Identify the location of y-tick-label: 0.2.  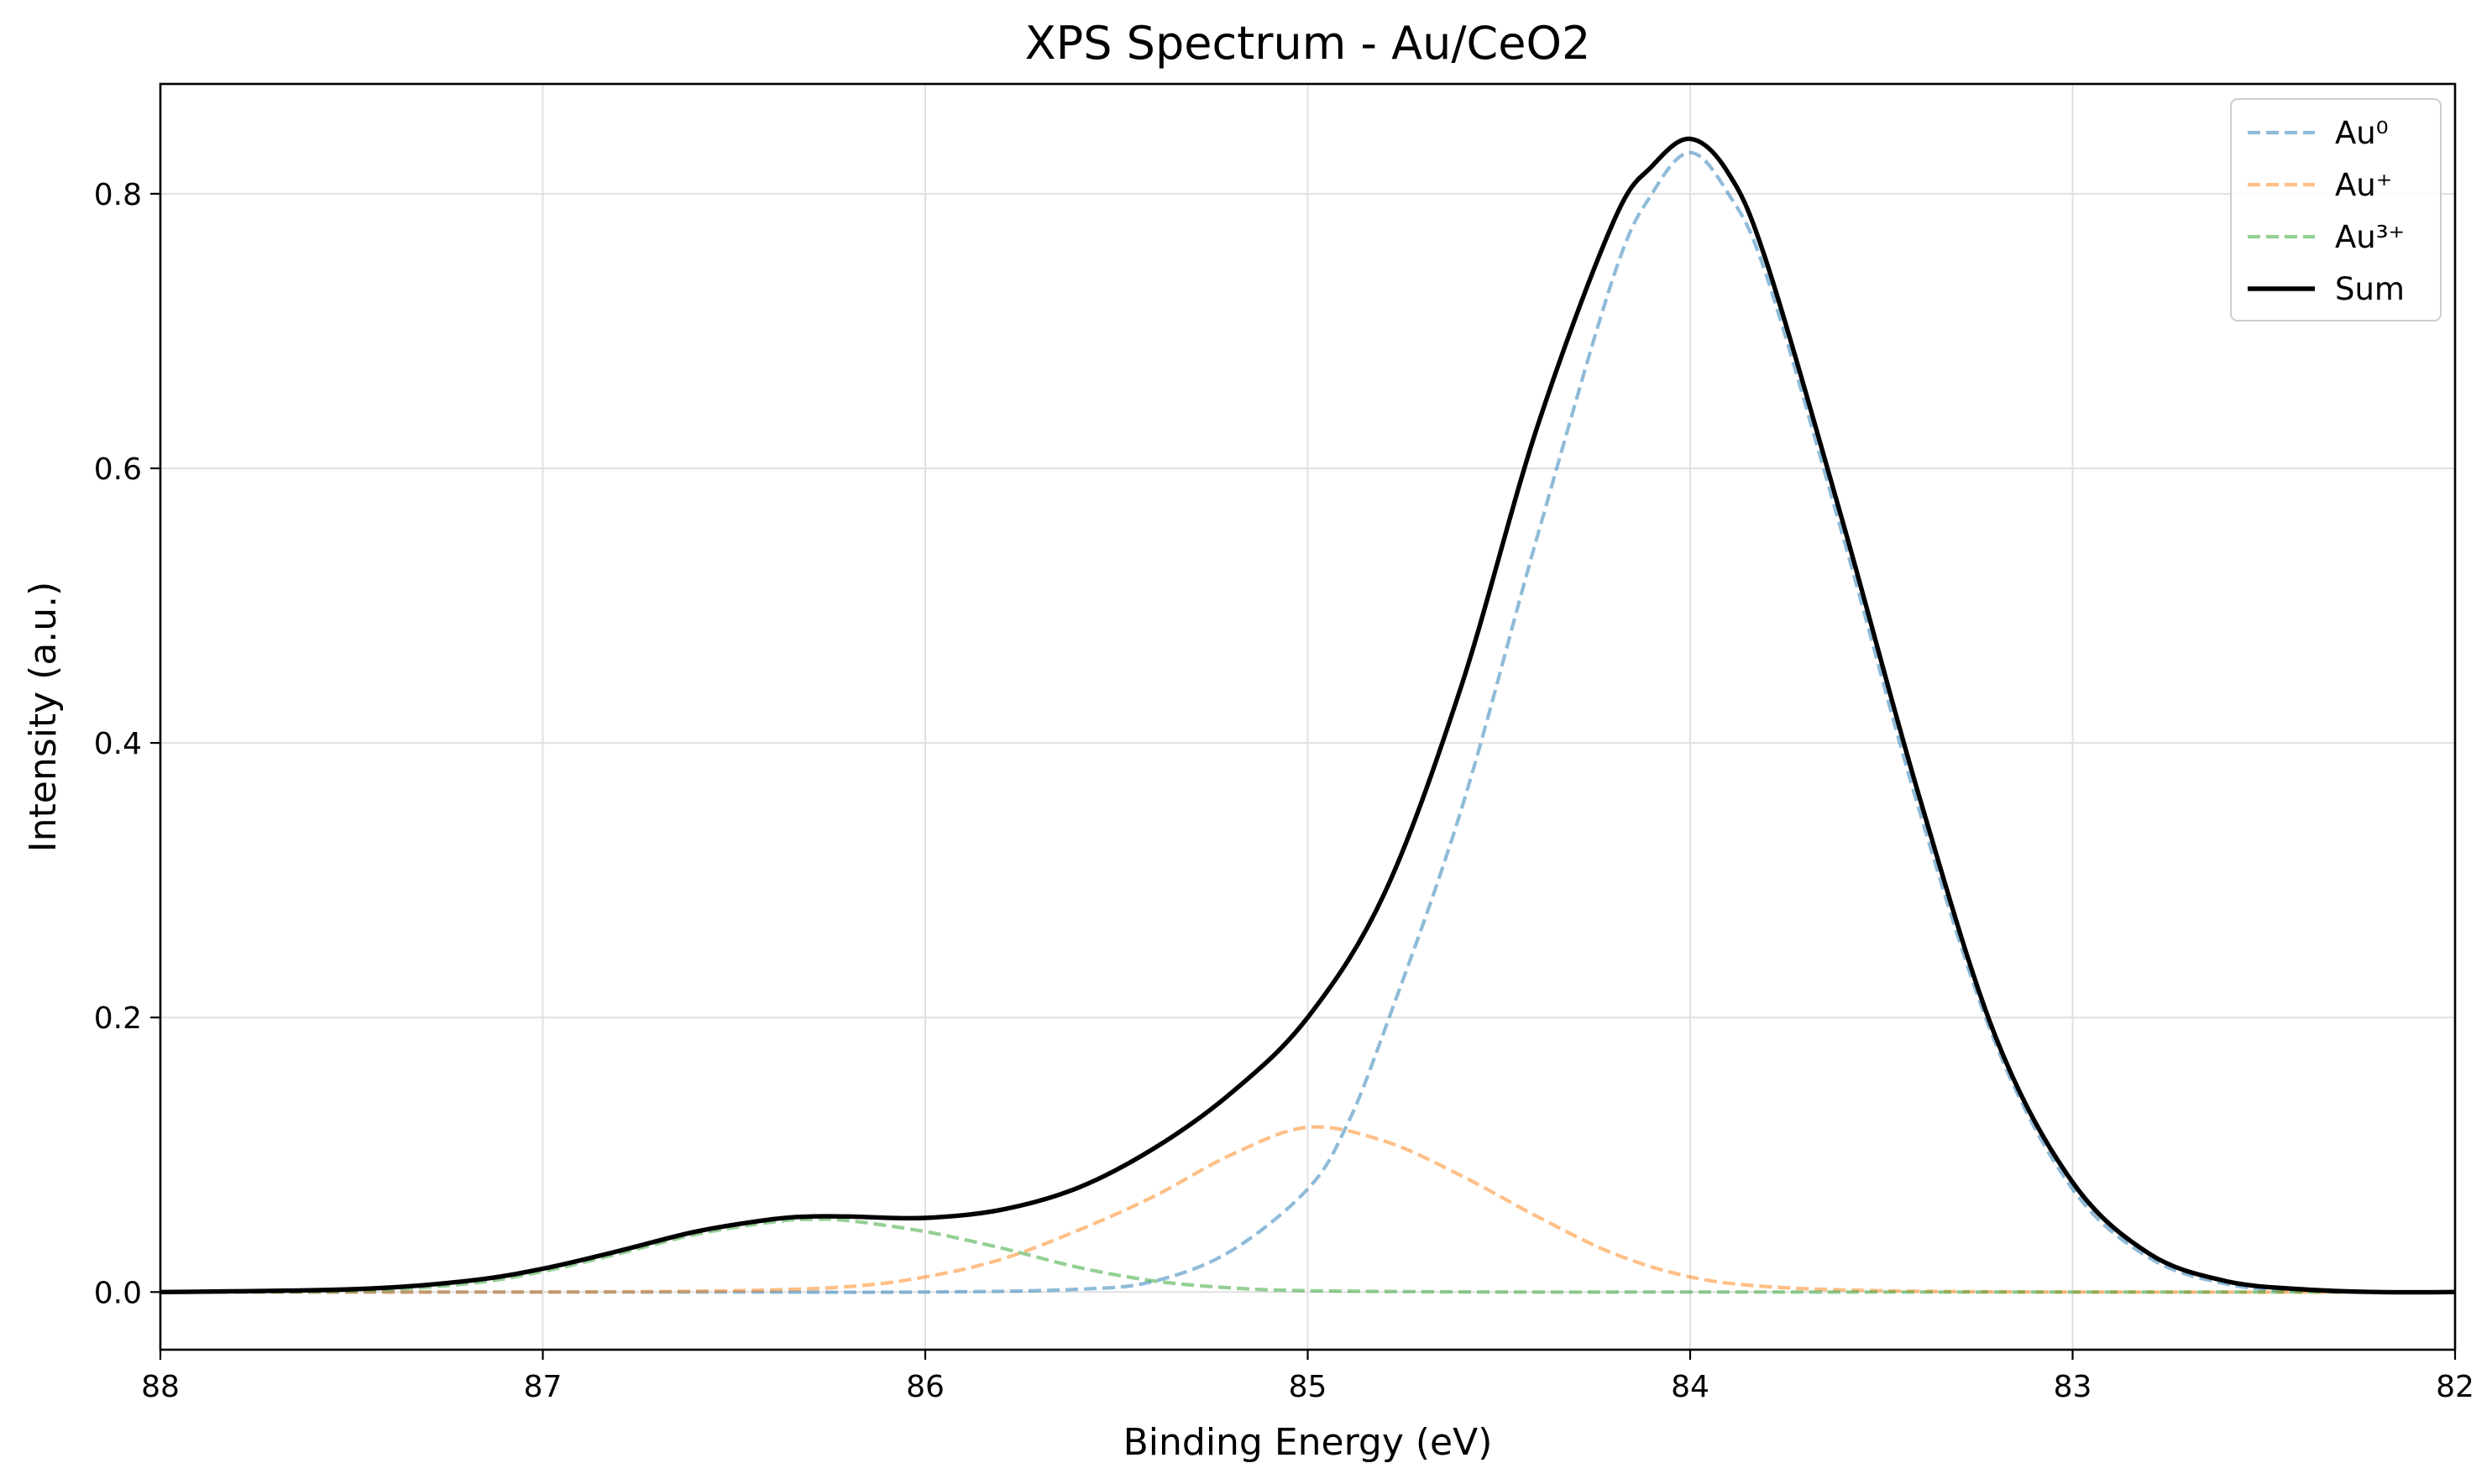
(118, 1018).